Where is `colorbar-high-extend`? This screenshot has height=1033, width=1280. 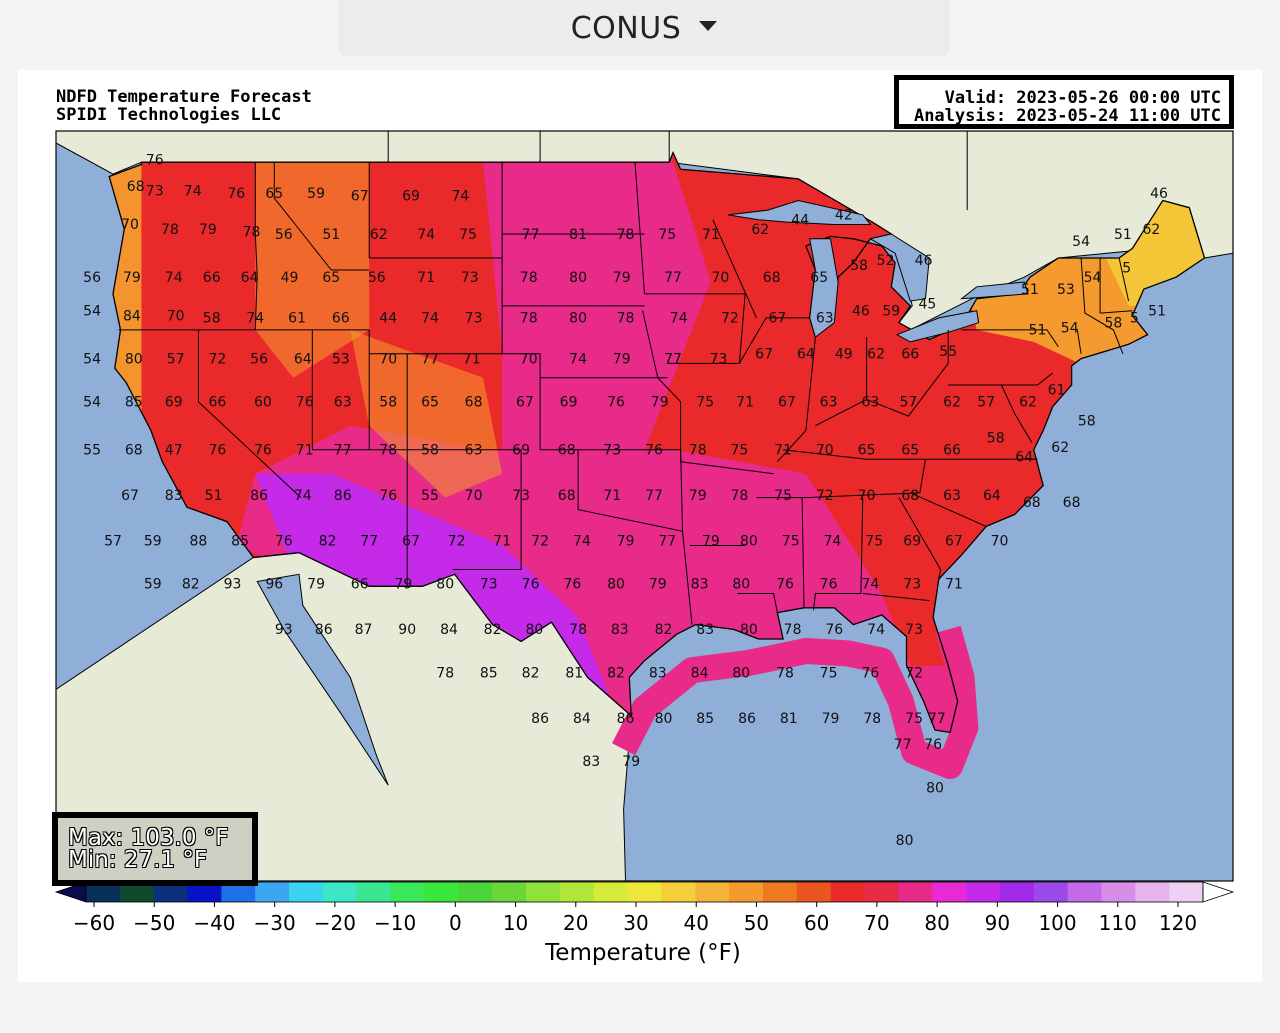 colorbar-high-extend is located at coordinates (1218, 892).